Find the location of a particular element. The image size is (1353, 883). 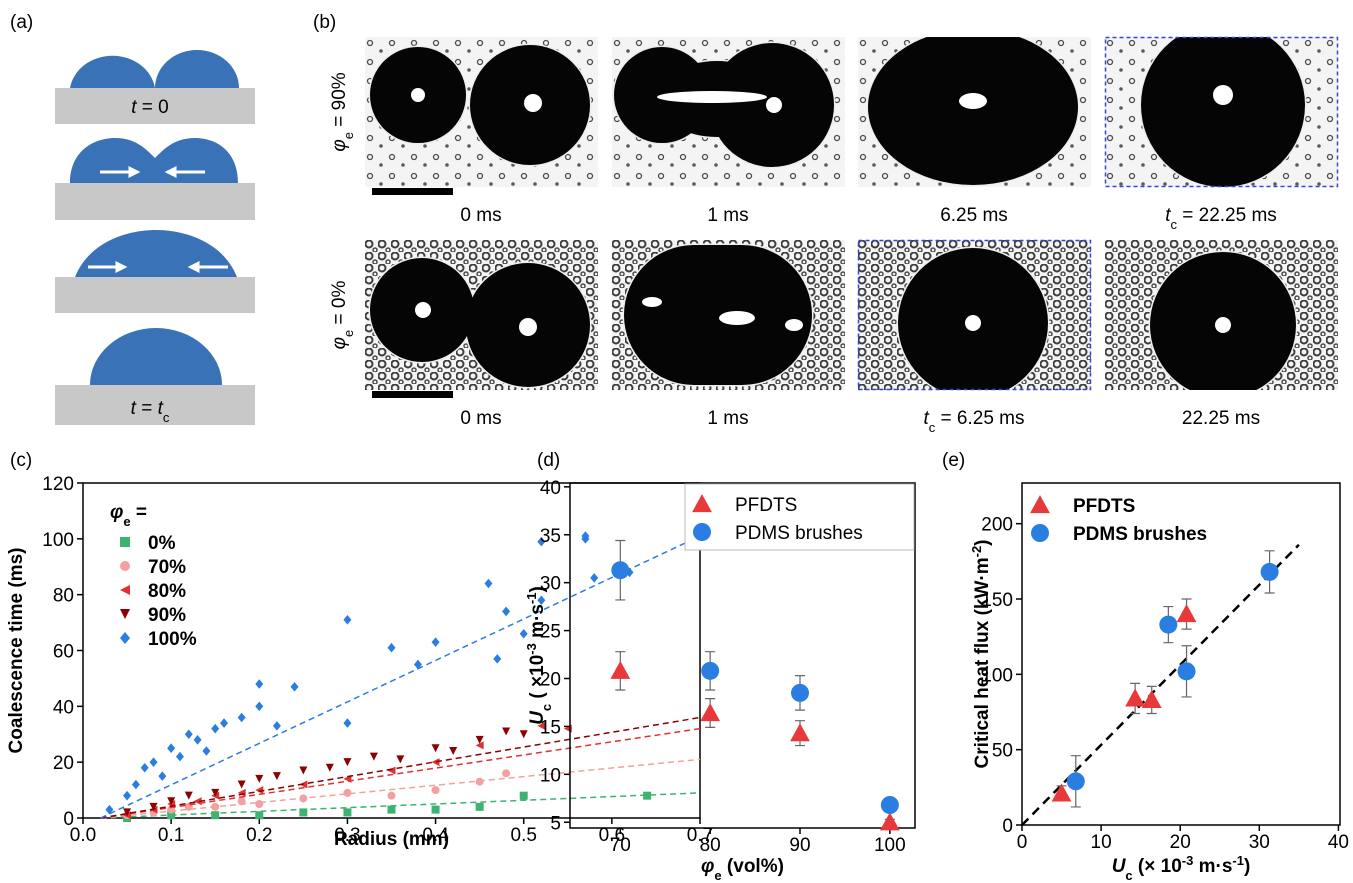

x-tick-label: 0.1 is located at coordinates (171, 835).